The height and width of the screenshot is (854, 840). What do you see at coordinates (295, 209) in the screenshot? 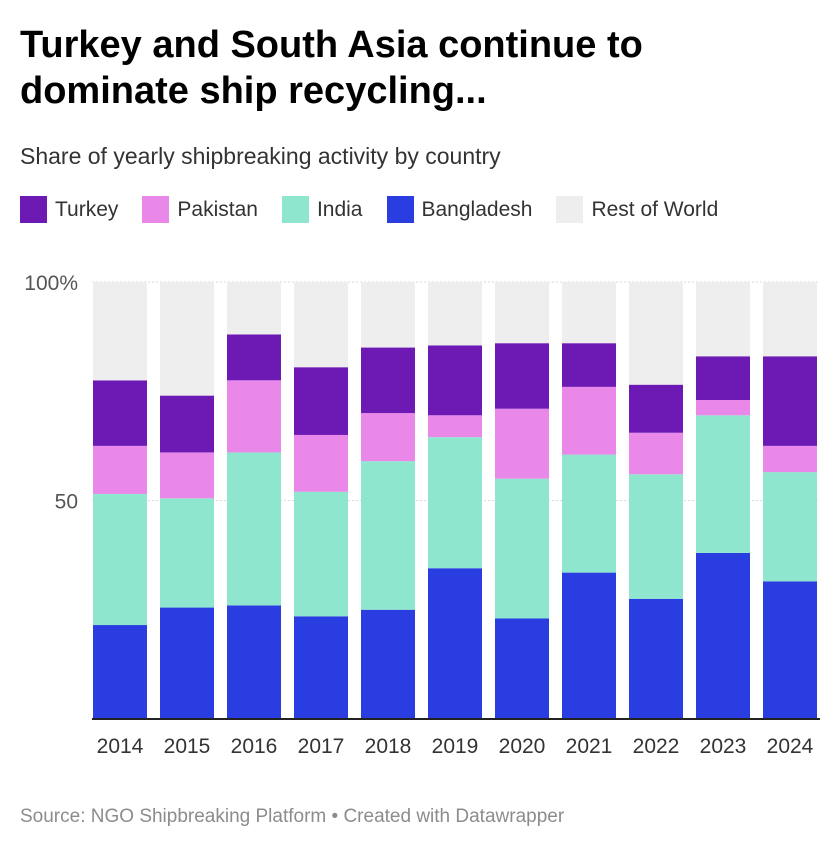
I see `legend-swatch-india` at bounding box center [295, 209].